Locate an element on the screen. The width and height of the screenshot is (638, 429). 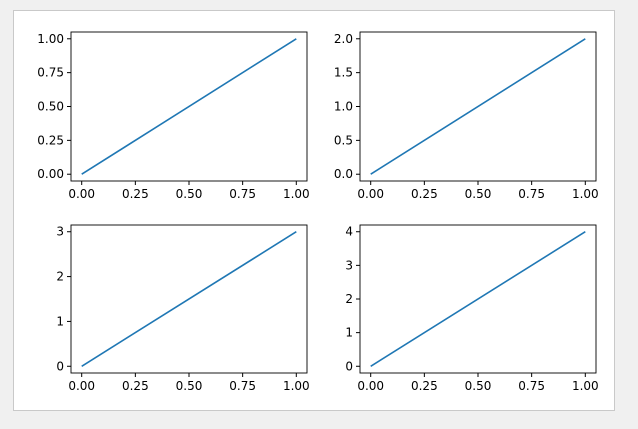
y-tick-label: 0.0 is located at coordinates (343, 174).